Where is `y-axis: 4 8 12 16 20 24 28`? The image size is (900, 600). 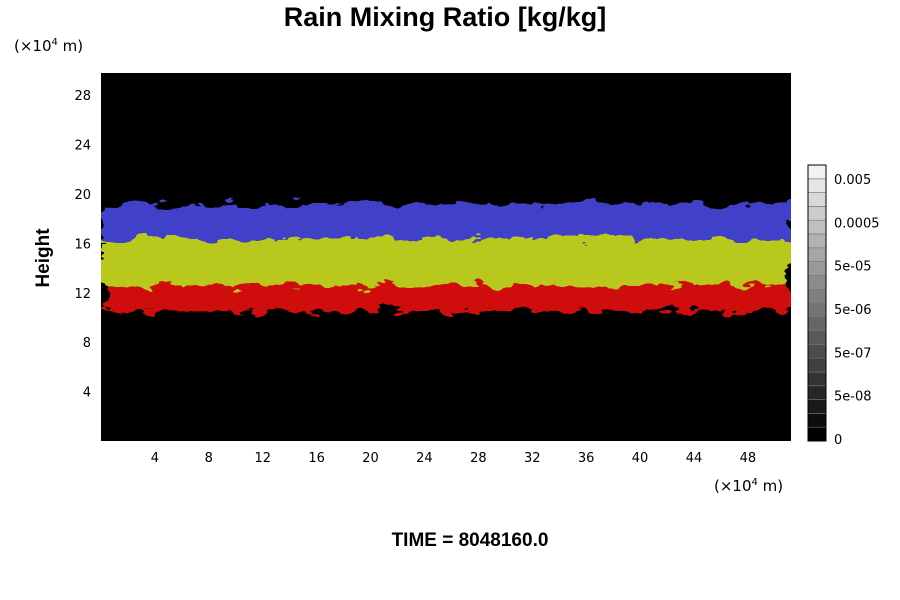
y-axis: 4 8 12 16 20 24 28 is located at coordinates (90, 245).